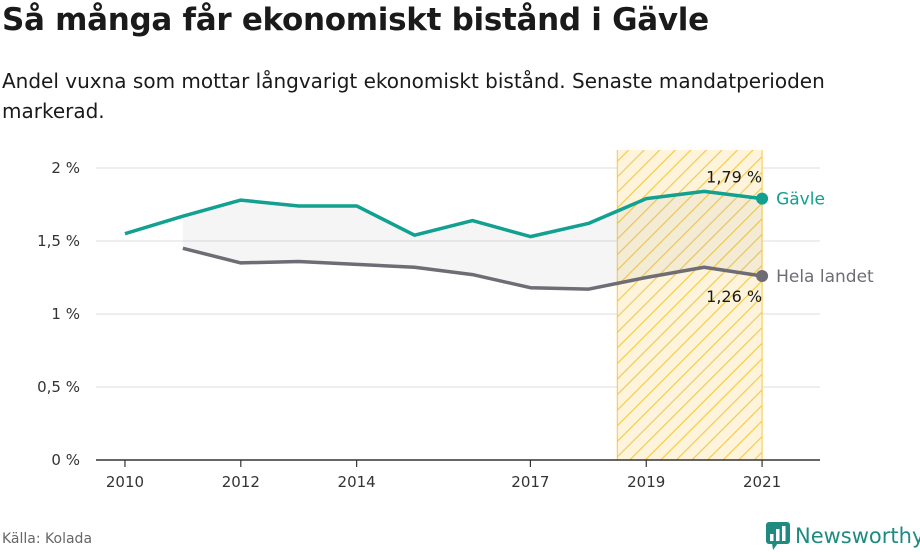 This screenshot has width=920, height=552. What do you see at coordinates (857, 536) in the screenshot?
I see `brand-name: Newsworthy` at bounding box center [857, 536].